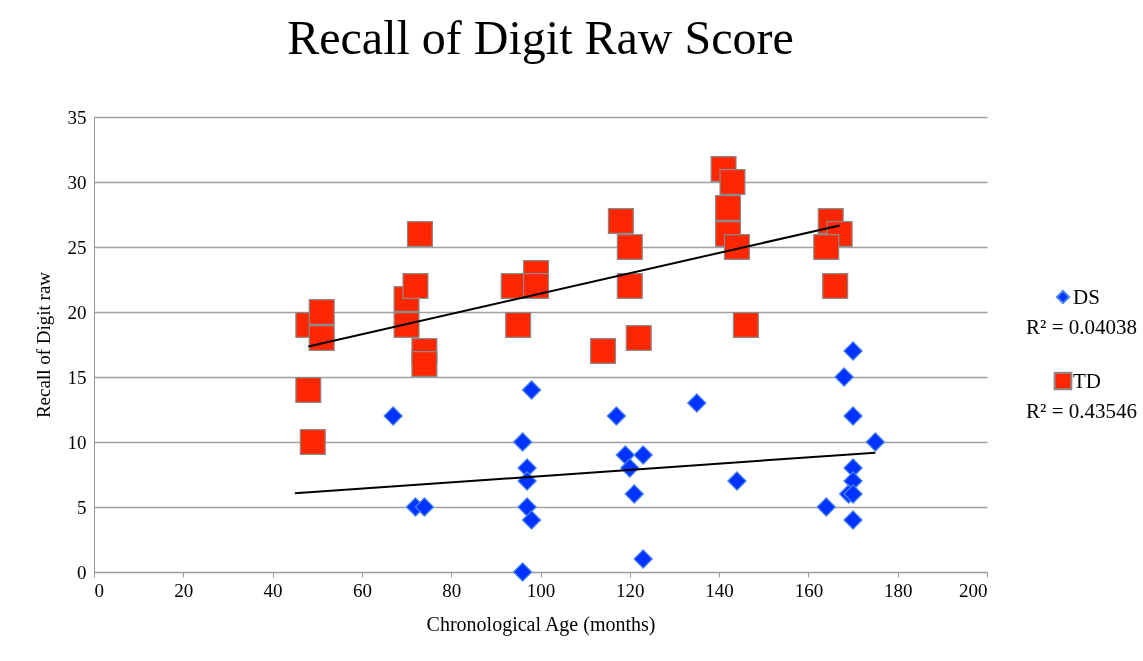  Describe the element at coordinates (184, 590) in the screenshot. I see `x-tick-label: 20` at that location.